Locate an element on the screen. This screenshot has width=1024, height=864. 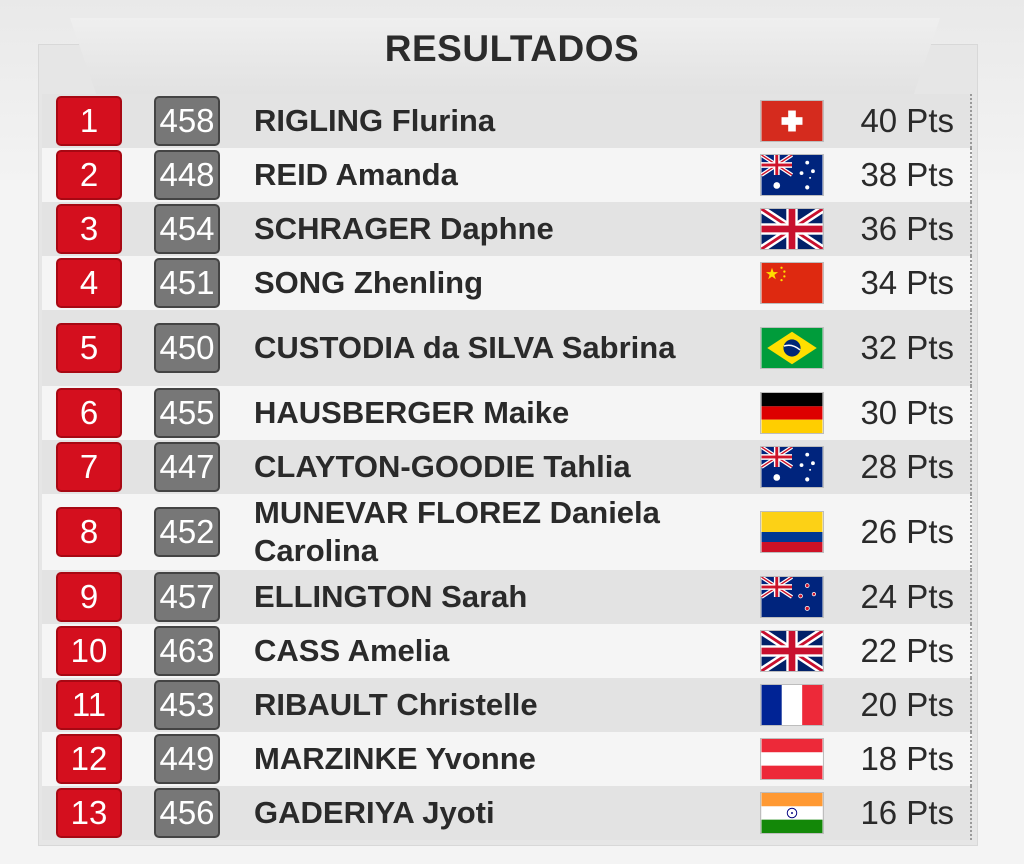
results-row: 2 448 REID Amanda 38 Pts is located at coordinates (507, 175).